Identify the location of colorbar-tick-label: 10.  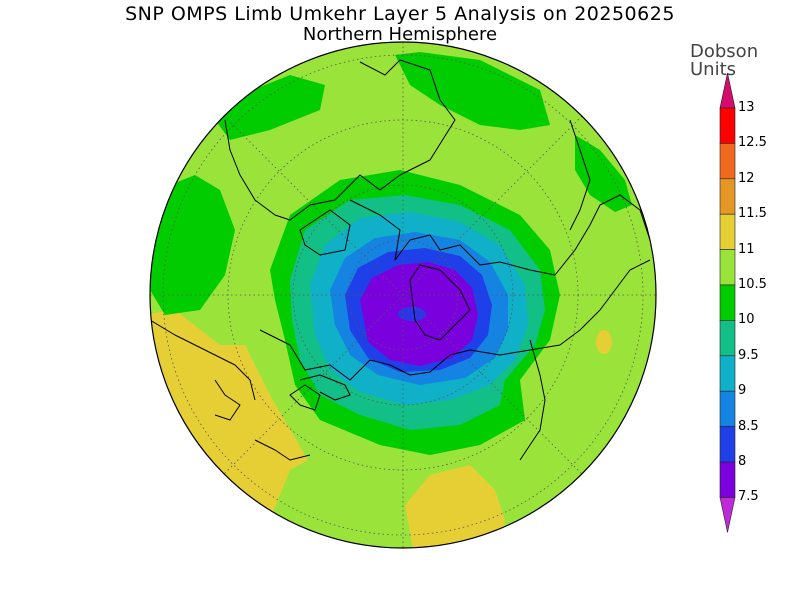
(746, 320).